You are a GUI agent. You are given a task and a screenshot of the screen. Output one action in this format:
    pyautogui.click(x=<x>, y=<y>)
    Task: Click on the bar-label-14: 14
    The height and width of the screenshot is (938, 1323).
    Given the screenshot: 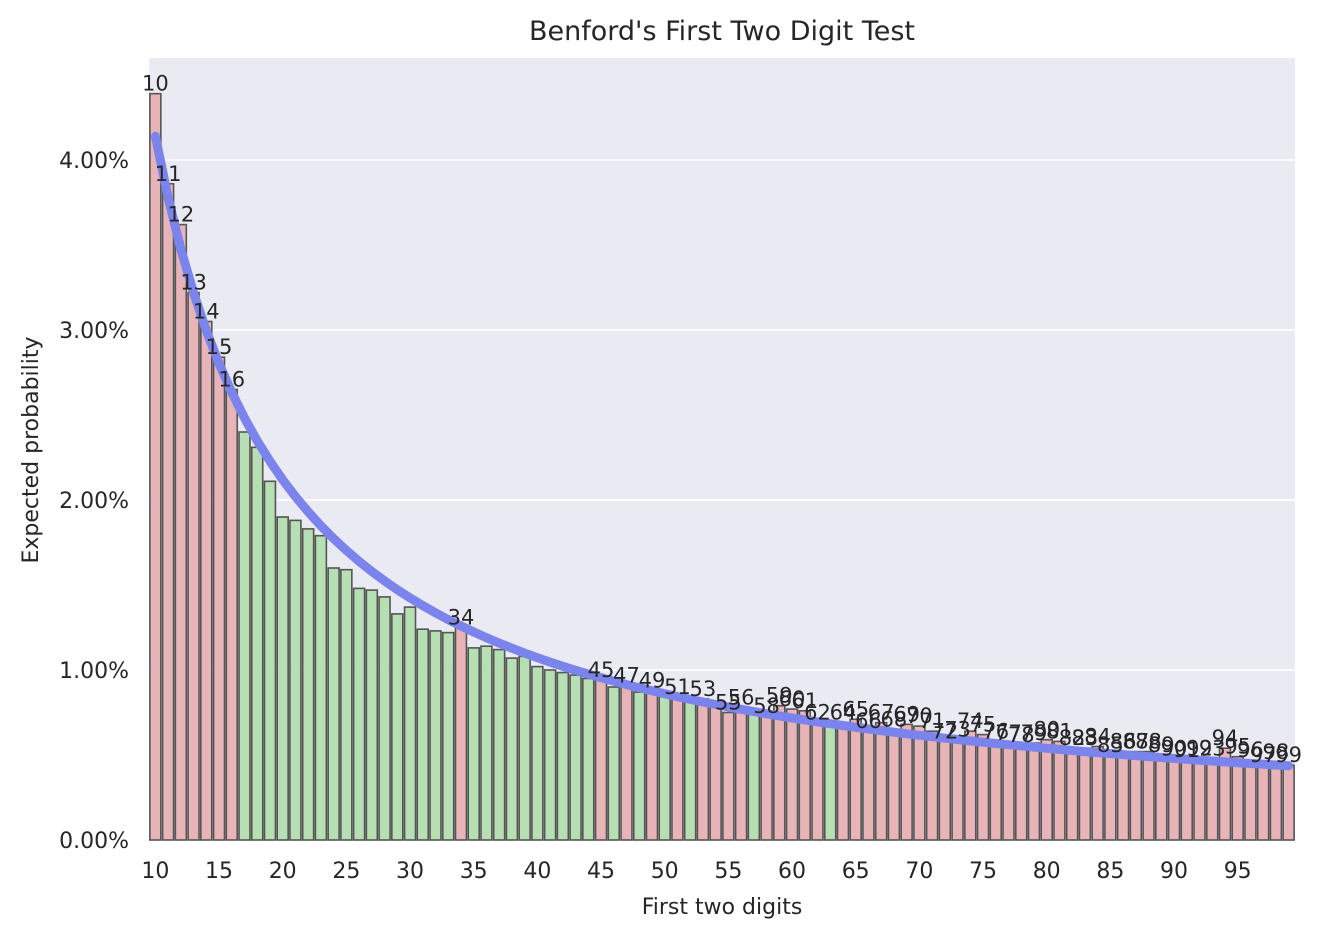 What is the action you would take?
    pyautogui.click(x=206, y=312)
    